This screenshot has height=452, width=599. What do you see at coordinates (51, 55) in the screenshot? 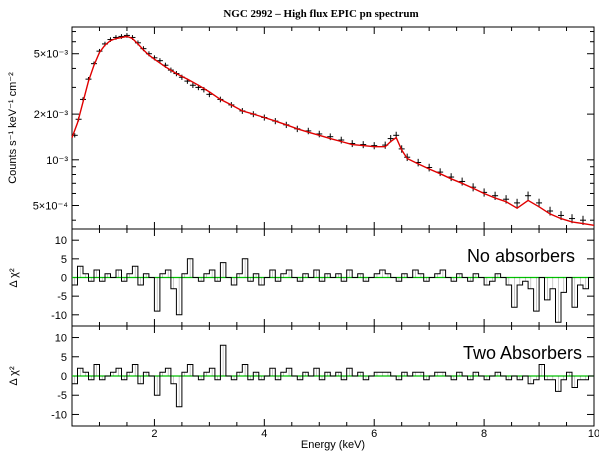
I see `y-tick-label: 5×10⁻³` at bounding box center [51, 55].